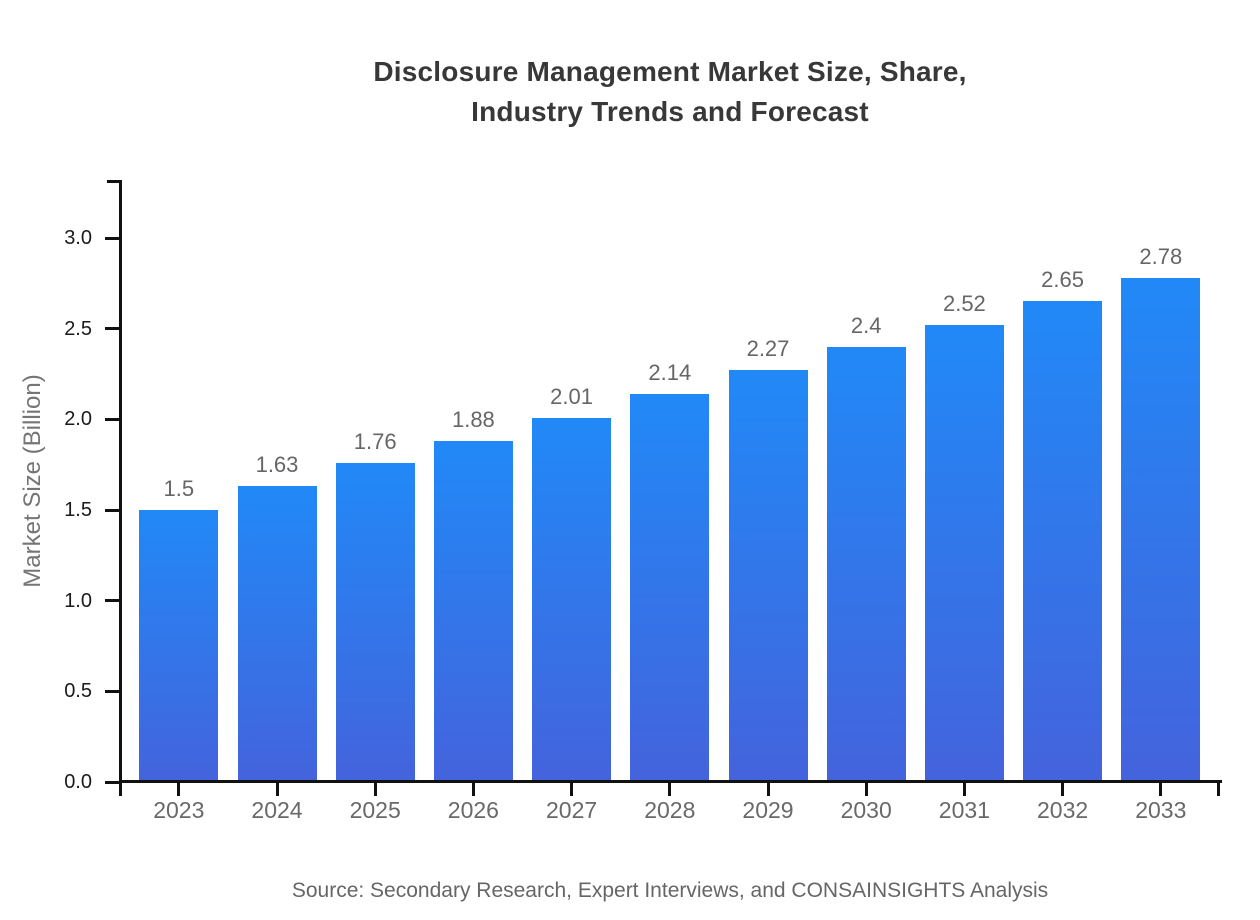 This screenshot has width=1260, height=920. I want to click on x-tick-label: 2030, so click(866, 810).